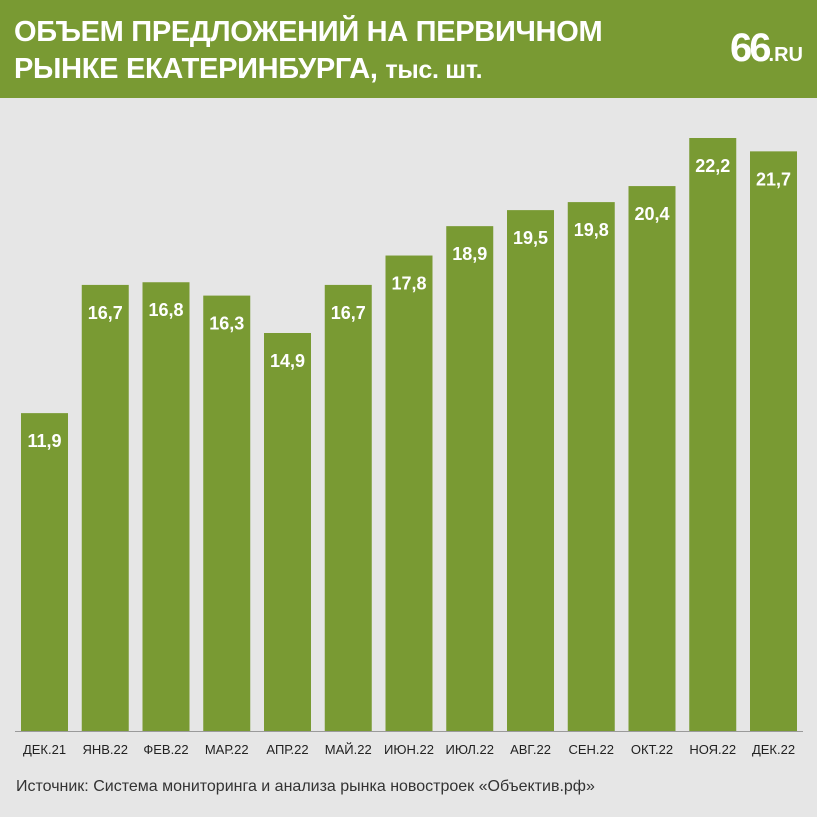 The image size is (817, 817). What do you see at coordinates (348, 507) in the screenshot?
I see `bar-МАЙ.22` at bounding box center [348, 507].